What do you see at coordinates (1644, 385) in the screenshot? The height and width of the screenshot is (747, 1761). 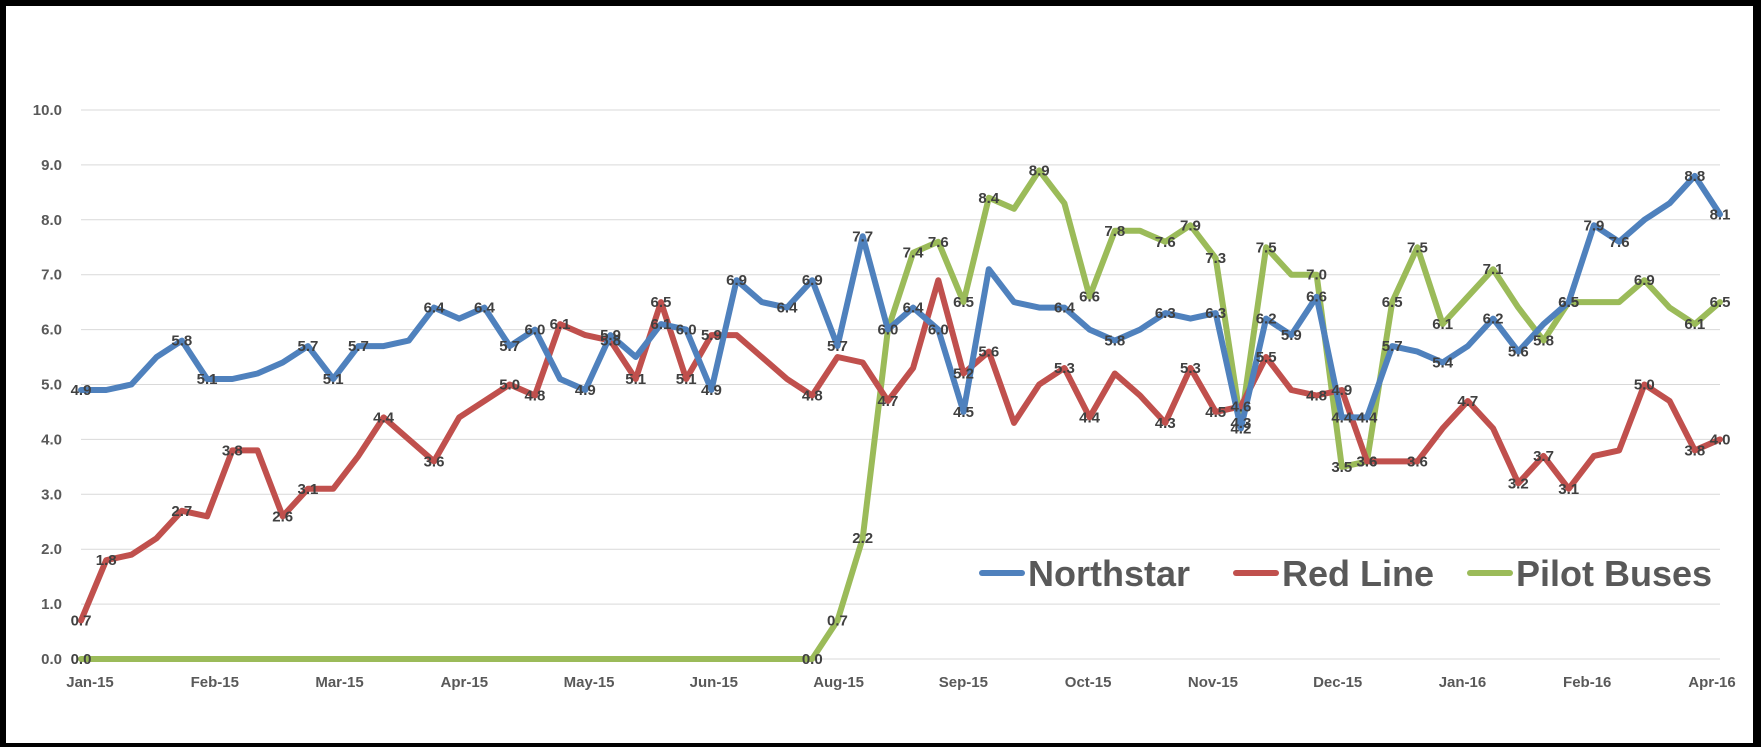 I see `data-label: 5.0` at bounding box center [1644, 385].